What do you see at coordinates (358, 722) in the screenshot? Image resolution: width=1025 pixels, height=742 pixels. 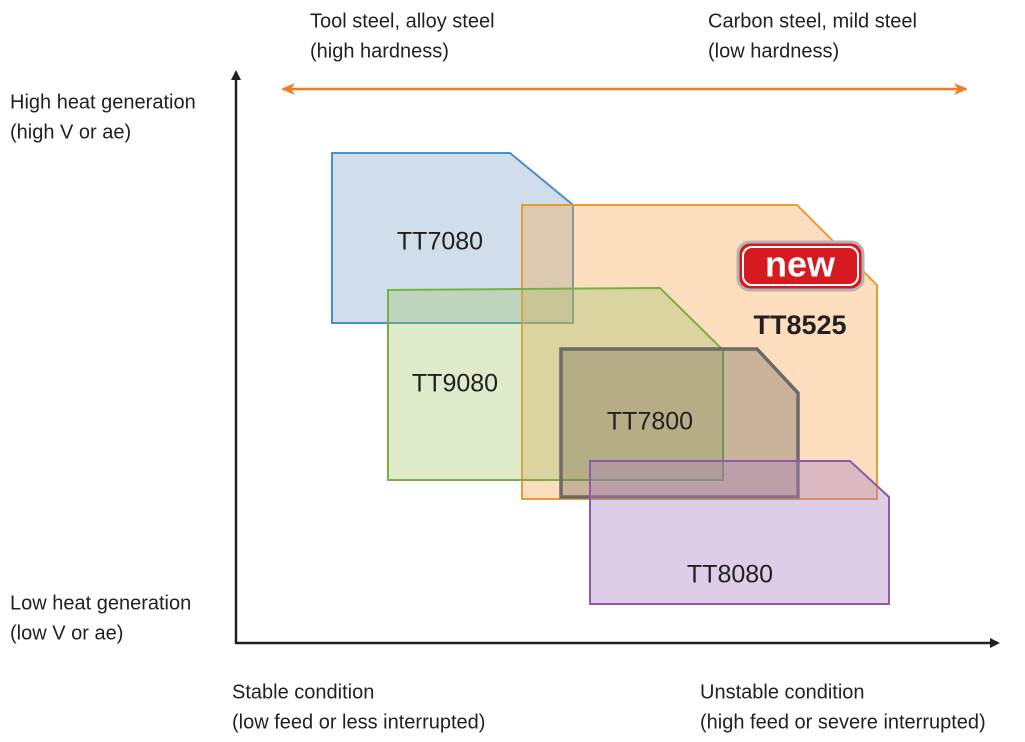 I see `x-axis-label: (low feed or less interrupted)` at bounding box center [358, 722].